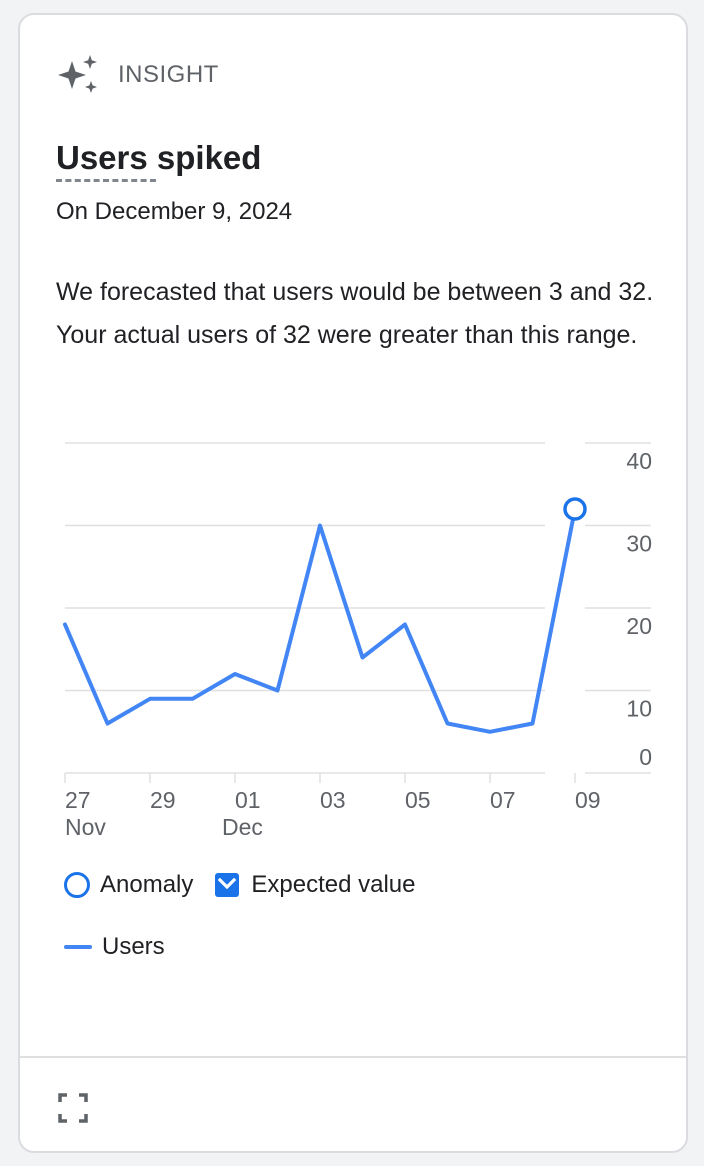 This screenshot has height=1166, width=704. Describe the element at coordinates (250, 916) in the screenshot. I see `chart-legend: Anomaly Expected value Users` at that location.